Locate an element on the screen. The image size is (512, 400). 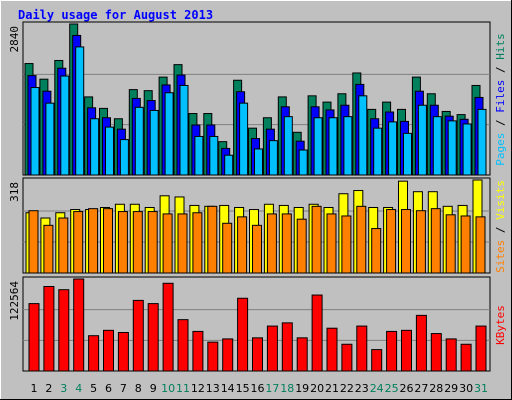
x-tick-label: 11 is located at coordinates (183, 388).